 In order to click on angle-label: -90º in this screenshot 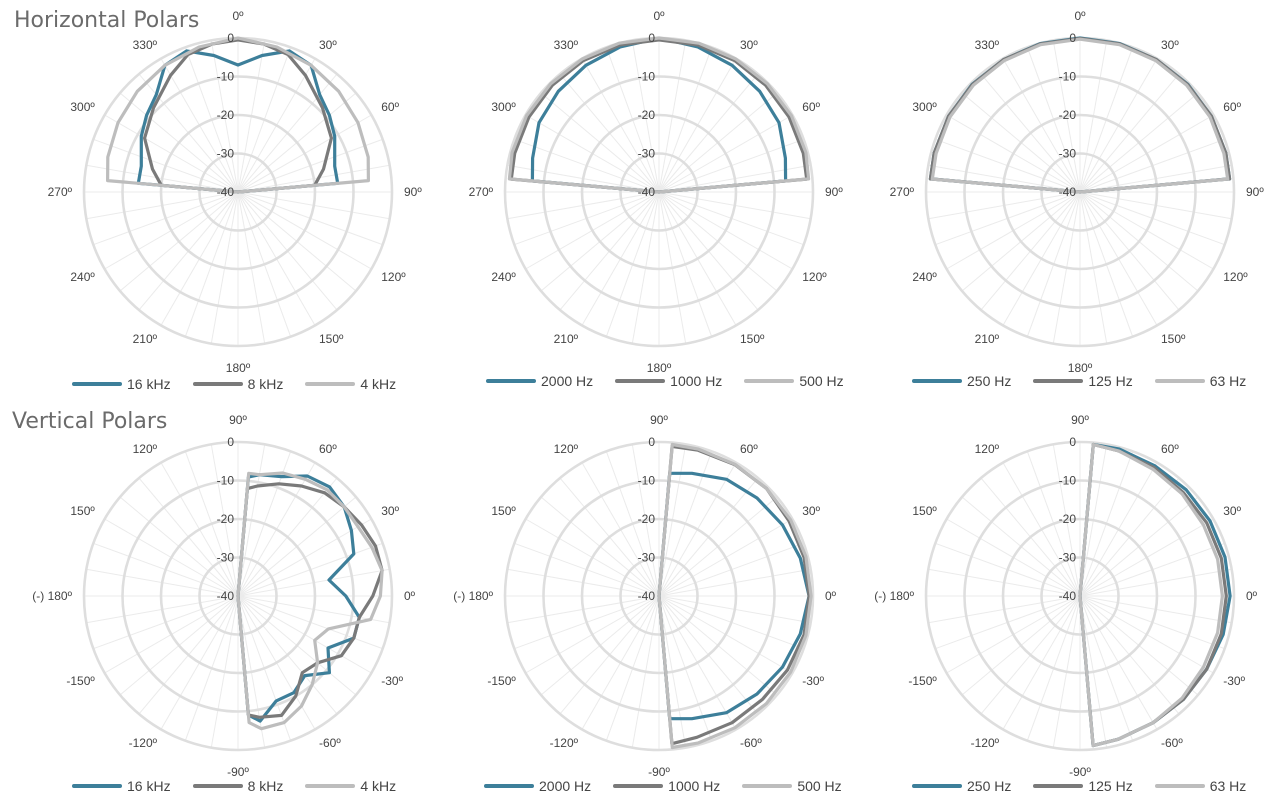, I will do `click(238, 772)`.